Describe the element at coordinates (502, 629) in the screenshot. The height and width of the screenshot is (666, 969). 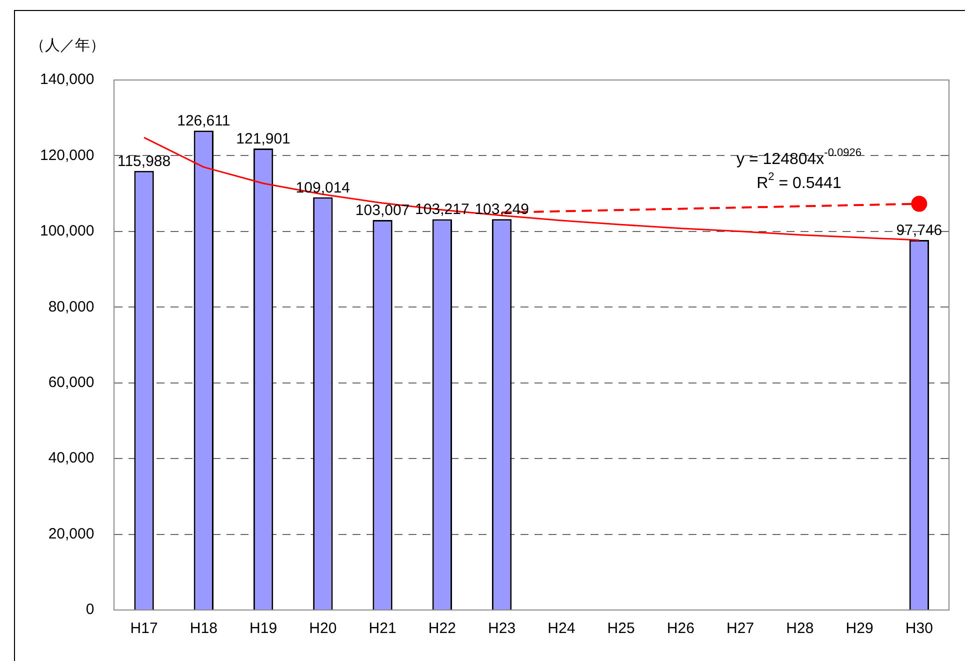
I see `x-tick-label: H23` at that location.